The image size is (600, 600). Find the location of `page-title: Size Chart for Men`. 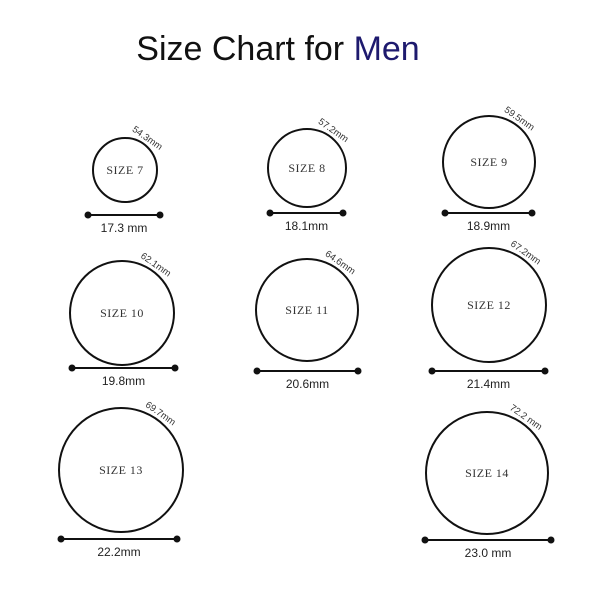

page-title: Size Chart for Men is located at coordinates (278, 49).